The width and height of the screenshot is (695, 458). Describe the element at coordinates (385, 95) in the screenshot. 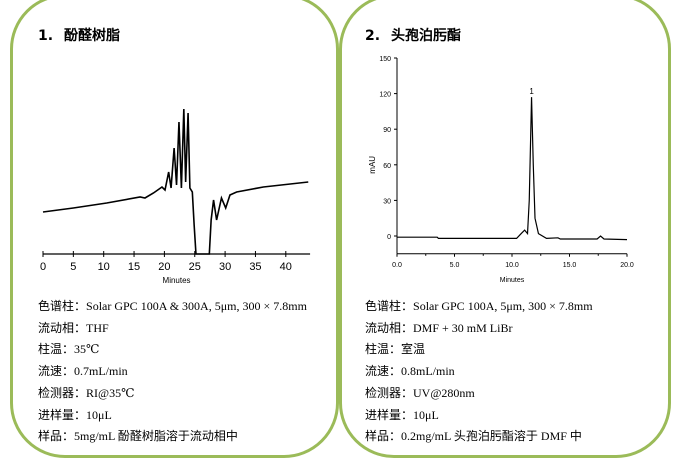

I see `y-tick-label: 120` at that location.